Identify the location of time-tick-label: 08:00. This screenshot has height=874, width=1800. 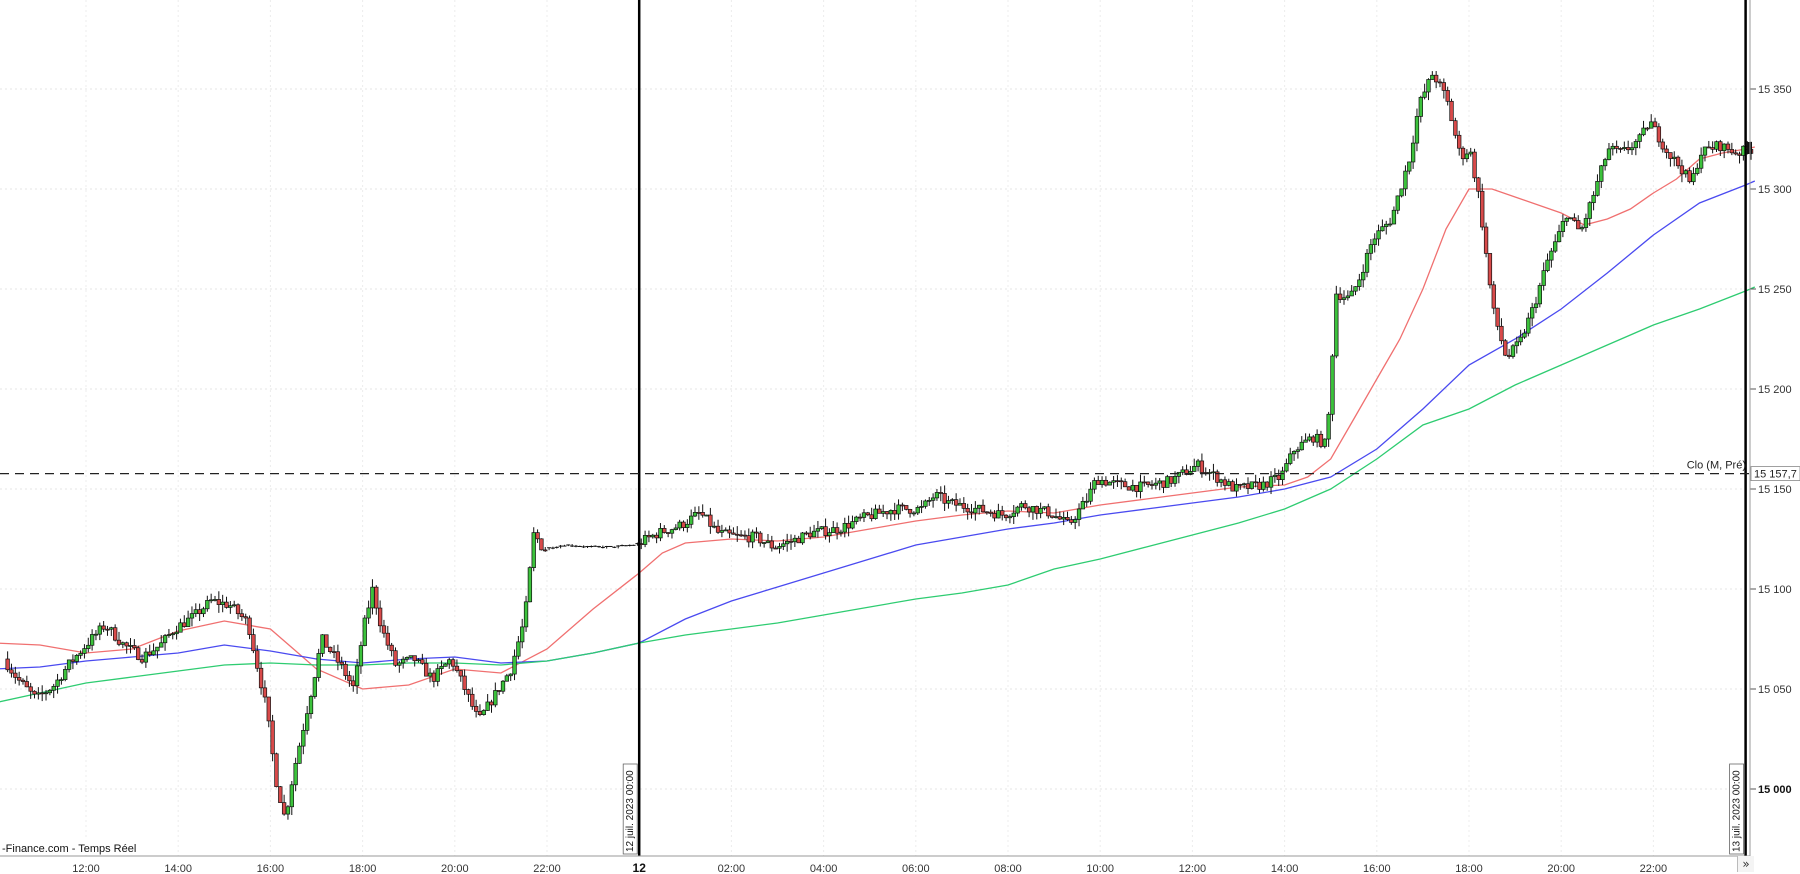
(1008, 868).